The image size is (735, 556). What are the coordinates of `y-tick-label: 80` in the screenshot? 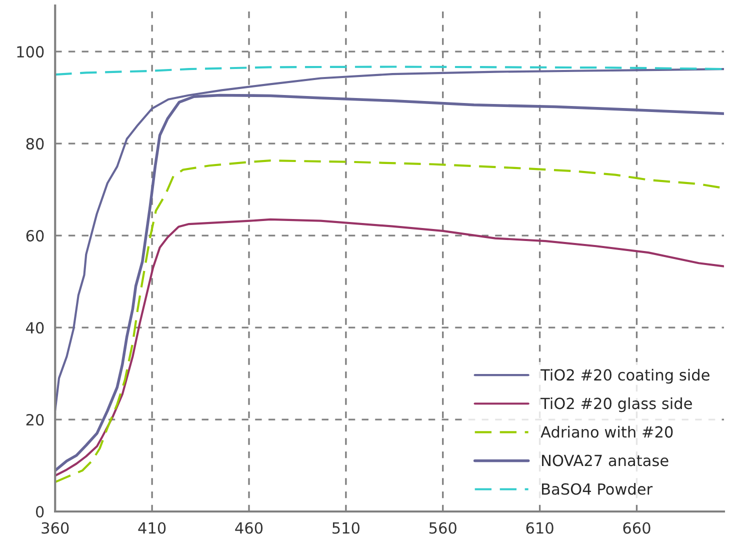 It's located at (35, 144).